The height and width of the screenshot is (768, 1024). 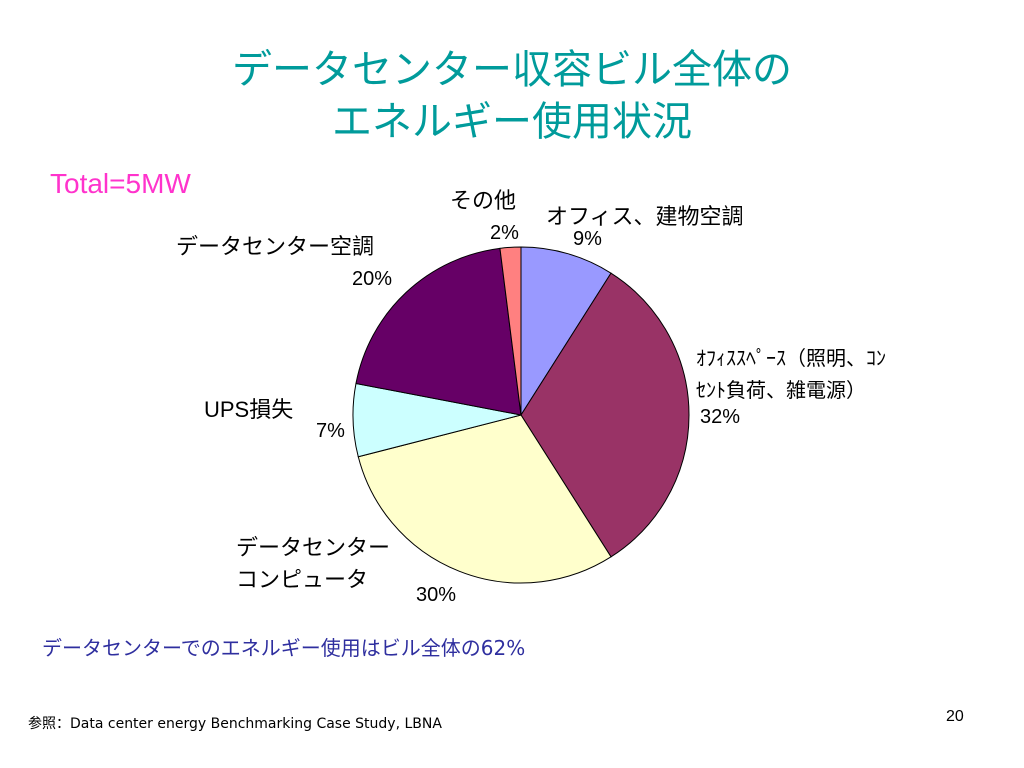 I want to click on ups-loss-label: UPS損失, so click(x=249, y=409).